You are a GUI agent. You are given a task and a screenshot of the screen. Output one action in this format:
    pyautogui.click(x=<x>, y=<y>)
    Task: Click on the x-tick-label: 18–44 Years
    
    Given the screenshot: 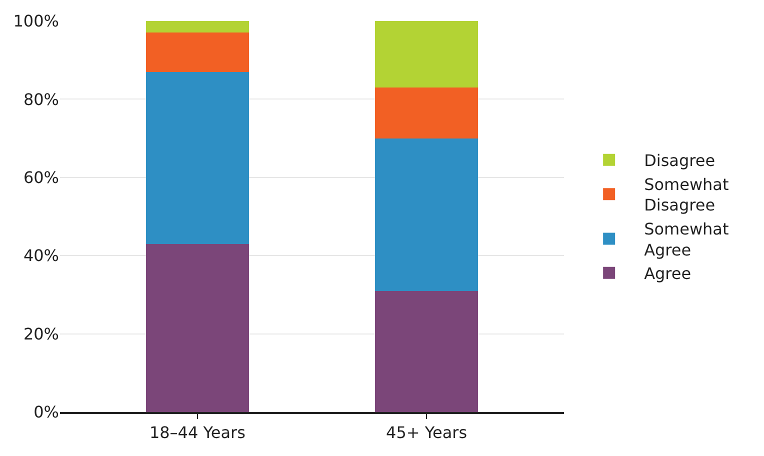 What is the action you would take?
    pyautogui.click(x=197, y=432)
    